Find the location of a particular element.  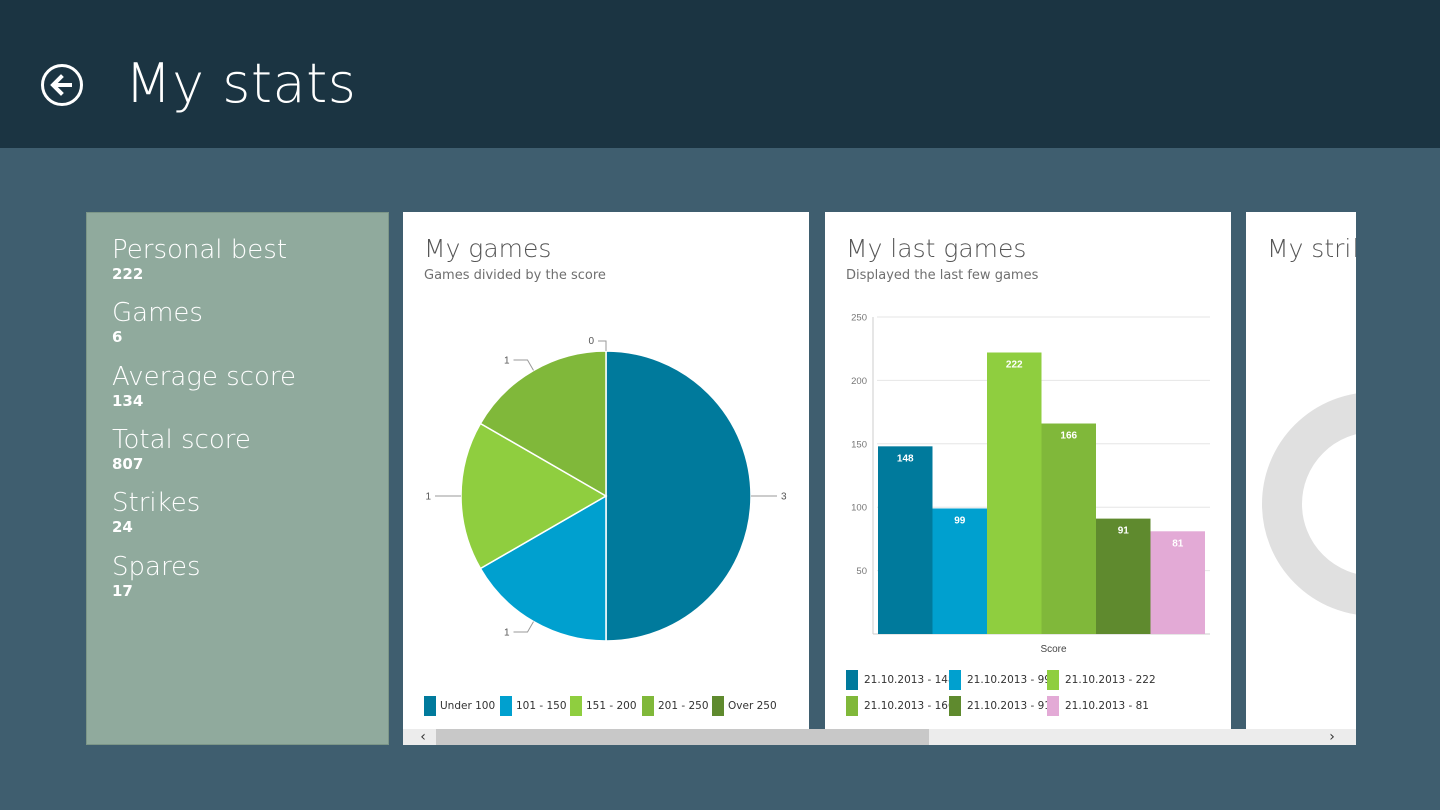

chevron-right-icon: › is located at coordinates (1332, 737).